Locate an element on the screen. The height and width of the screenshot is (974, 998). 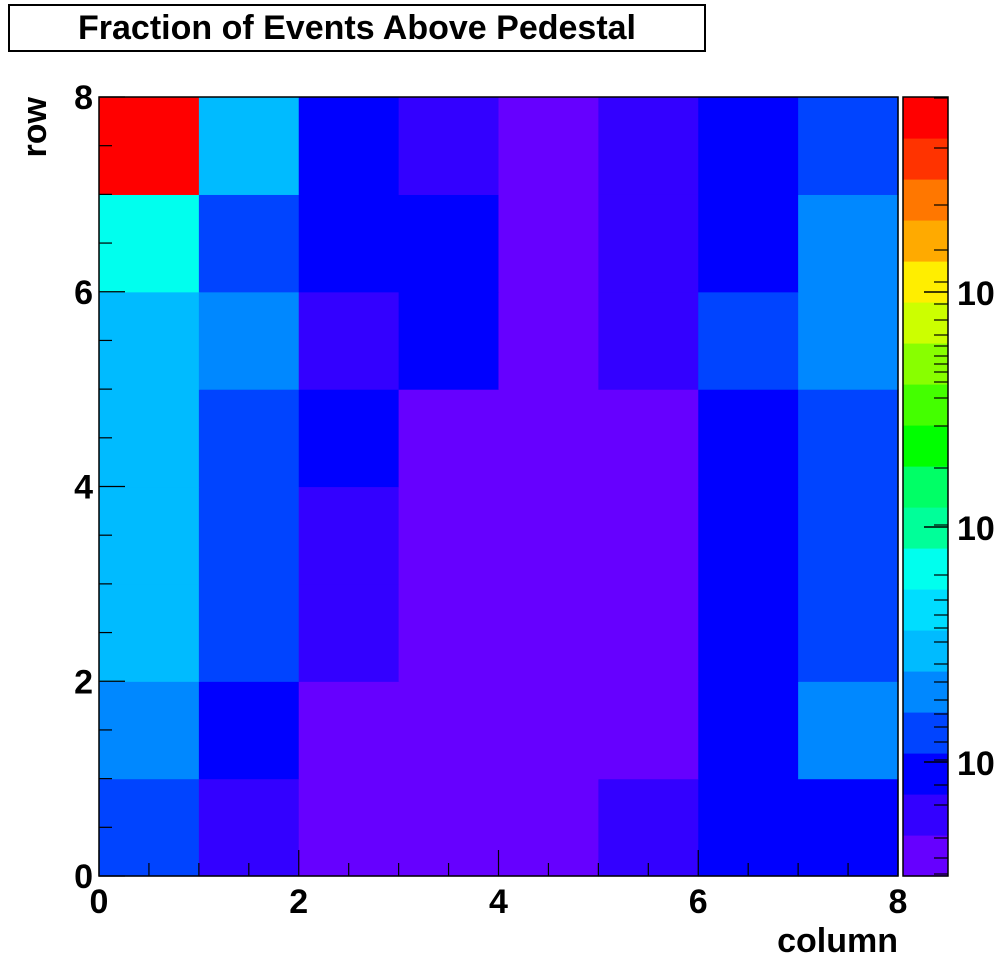
y-tick-label: 8 is located at coordinates (83, 98).